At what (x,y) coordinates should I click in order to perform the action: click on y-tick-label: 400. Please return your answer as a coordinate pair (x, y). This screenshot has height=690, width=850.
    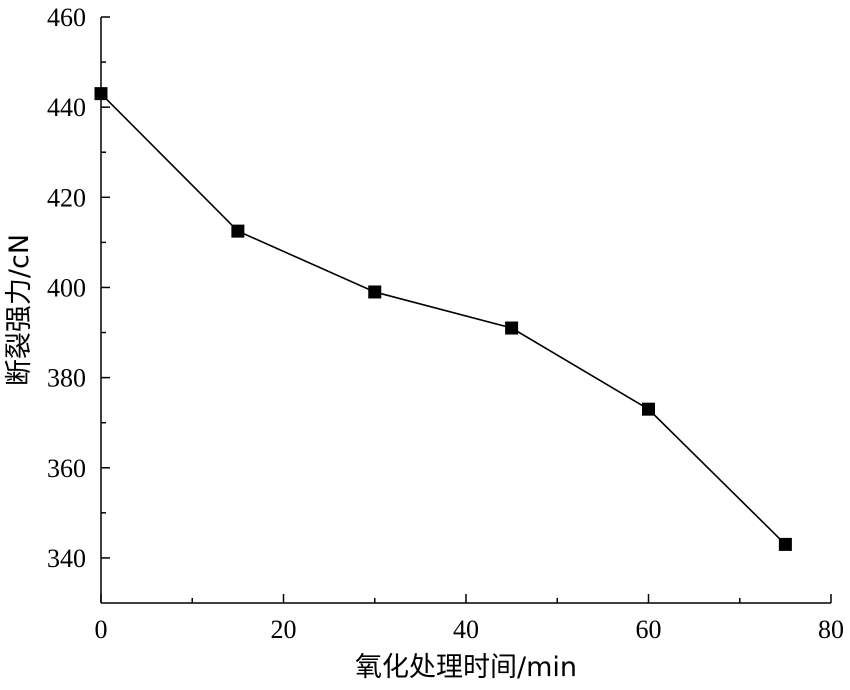
    Looking at the image, I should click on (66, 287).